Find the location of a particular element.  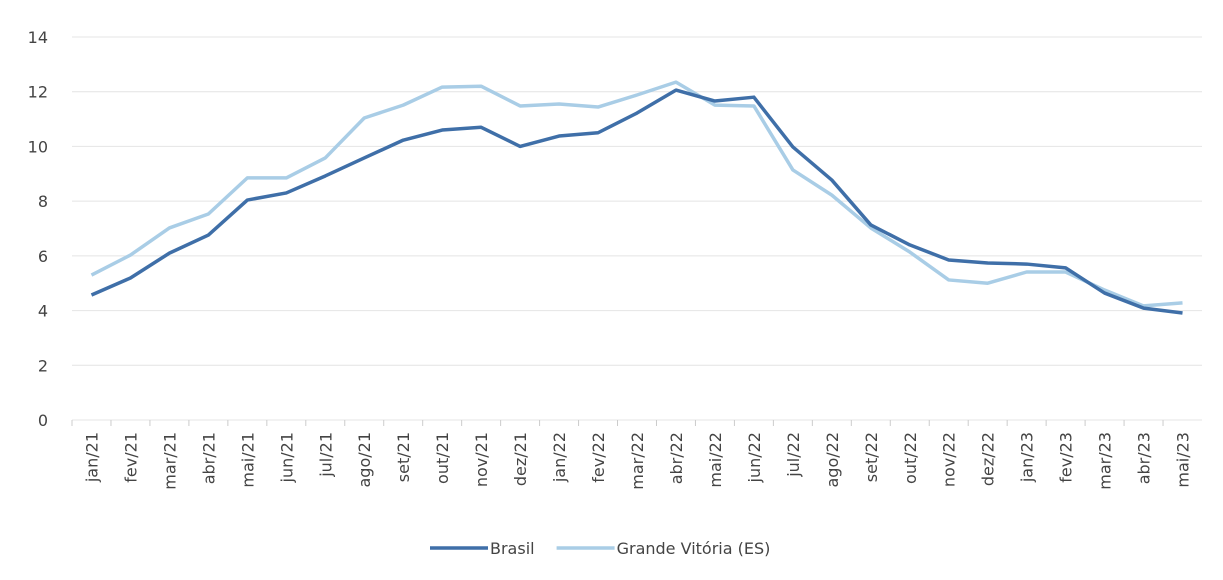

x-tick-label: fev/22 is located at coordinates (598, 457).